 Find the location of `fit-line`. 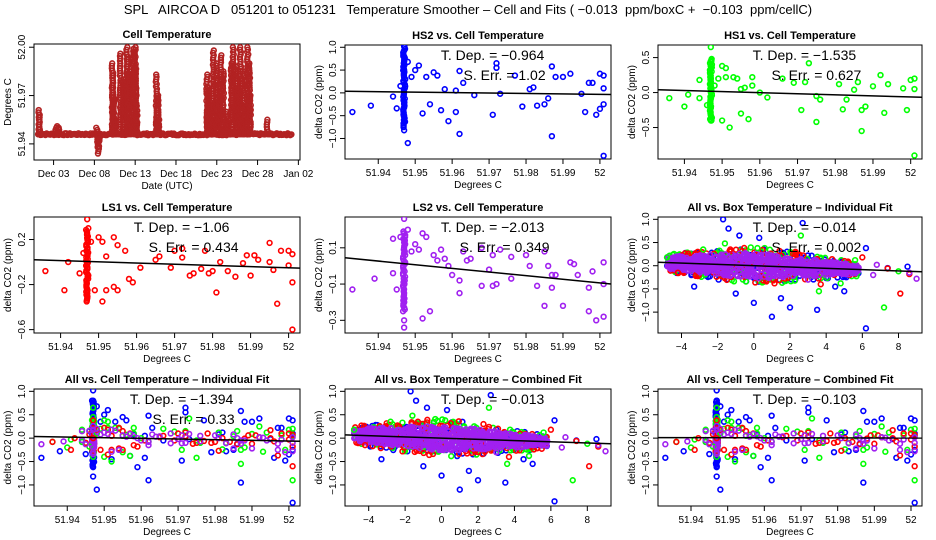

fit-line is located at coordinates (478, 439).